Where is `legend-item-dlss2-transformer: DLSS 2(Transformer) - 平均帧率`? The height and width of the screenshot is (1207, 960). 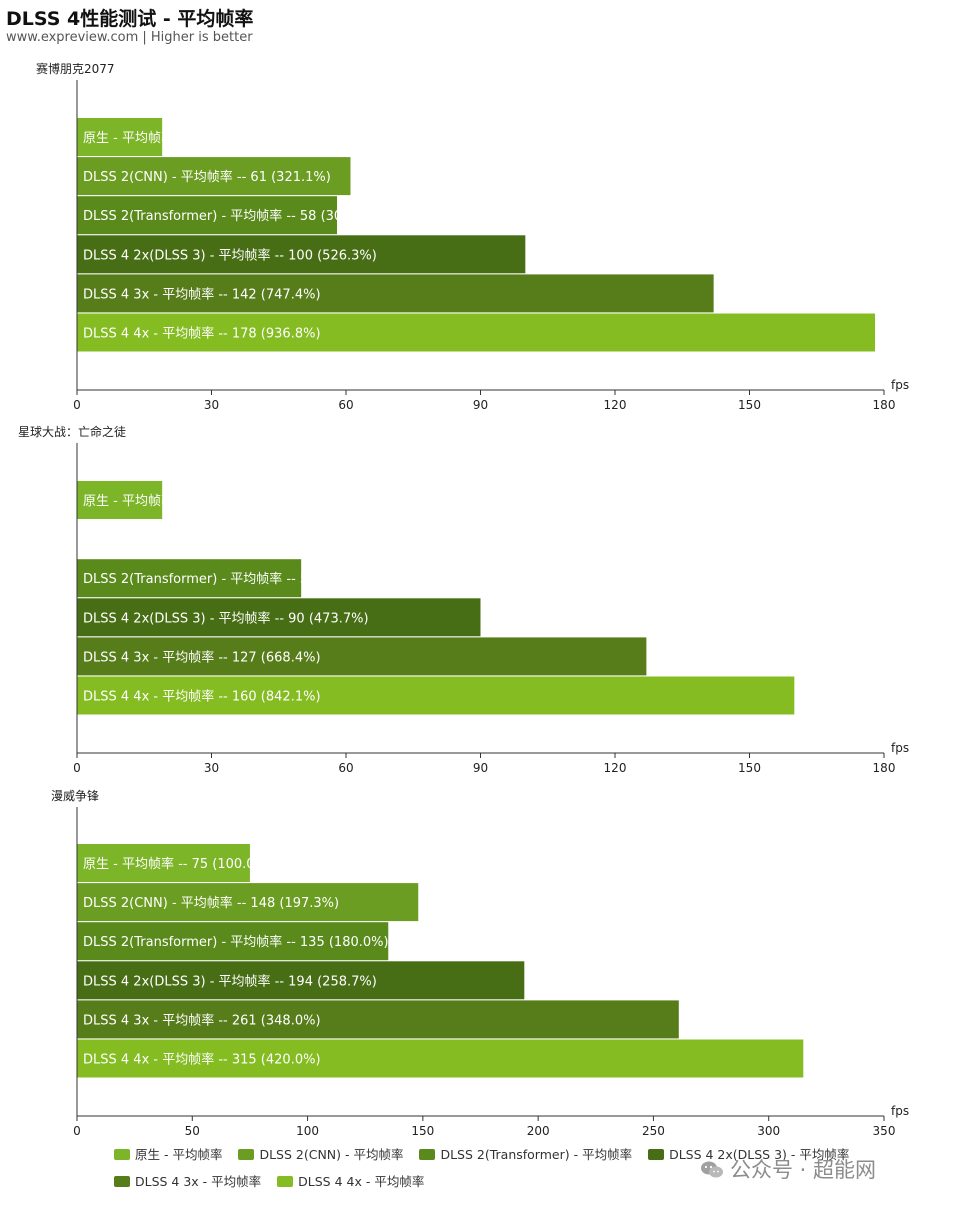
legend-item-dlss2-transformer: DLSS 2(Transformer) - 平均帧率 is located at coordinates (525, 1153).